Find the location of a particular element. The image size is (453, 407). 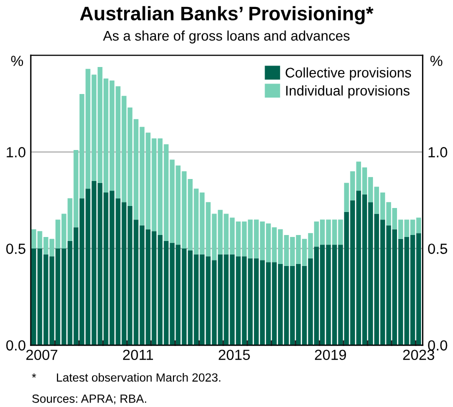

x-tick-label: 2007 is located at coordinates (42, 355).